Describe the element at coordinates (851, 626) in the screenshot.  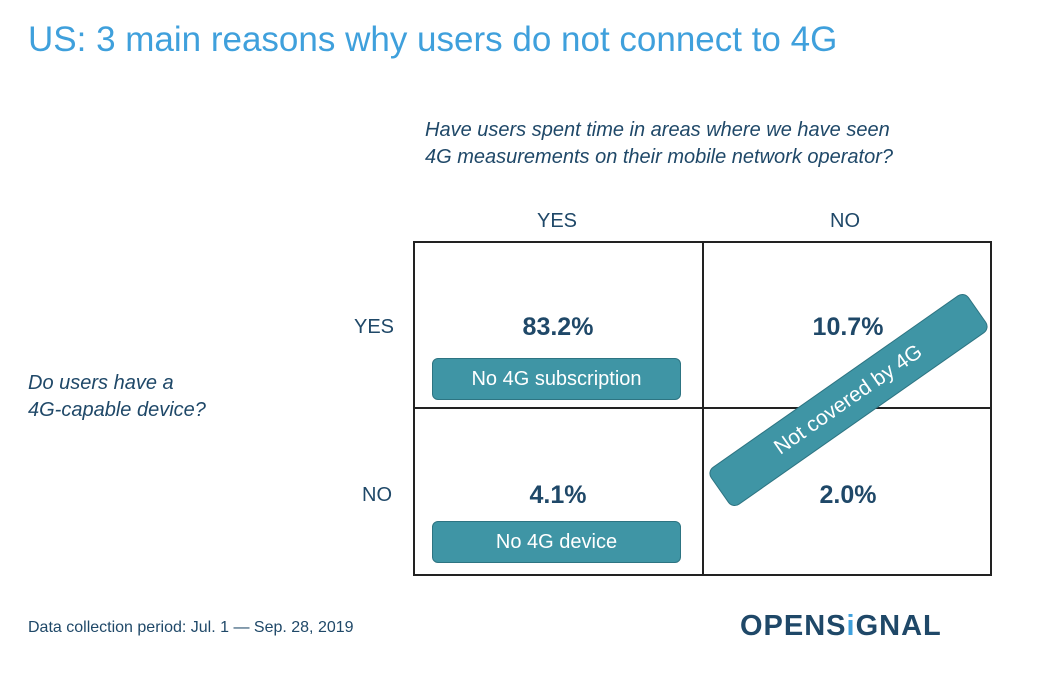
I see `logo-signal-i: i` at that location.